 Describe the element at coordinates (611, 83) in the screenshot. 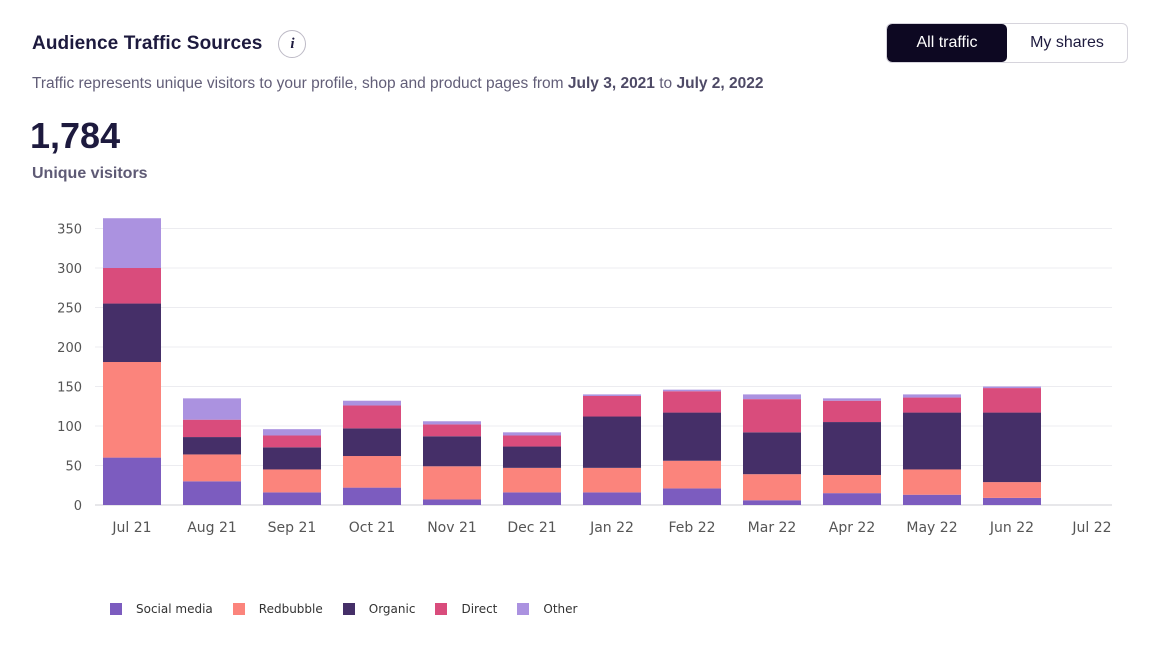

I see `start-date: July 3, 2021` at that location.